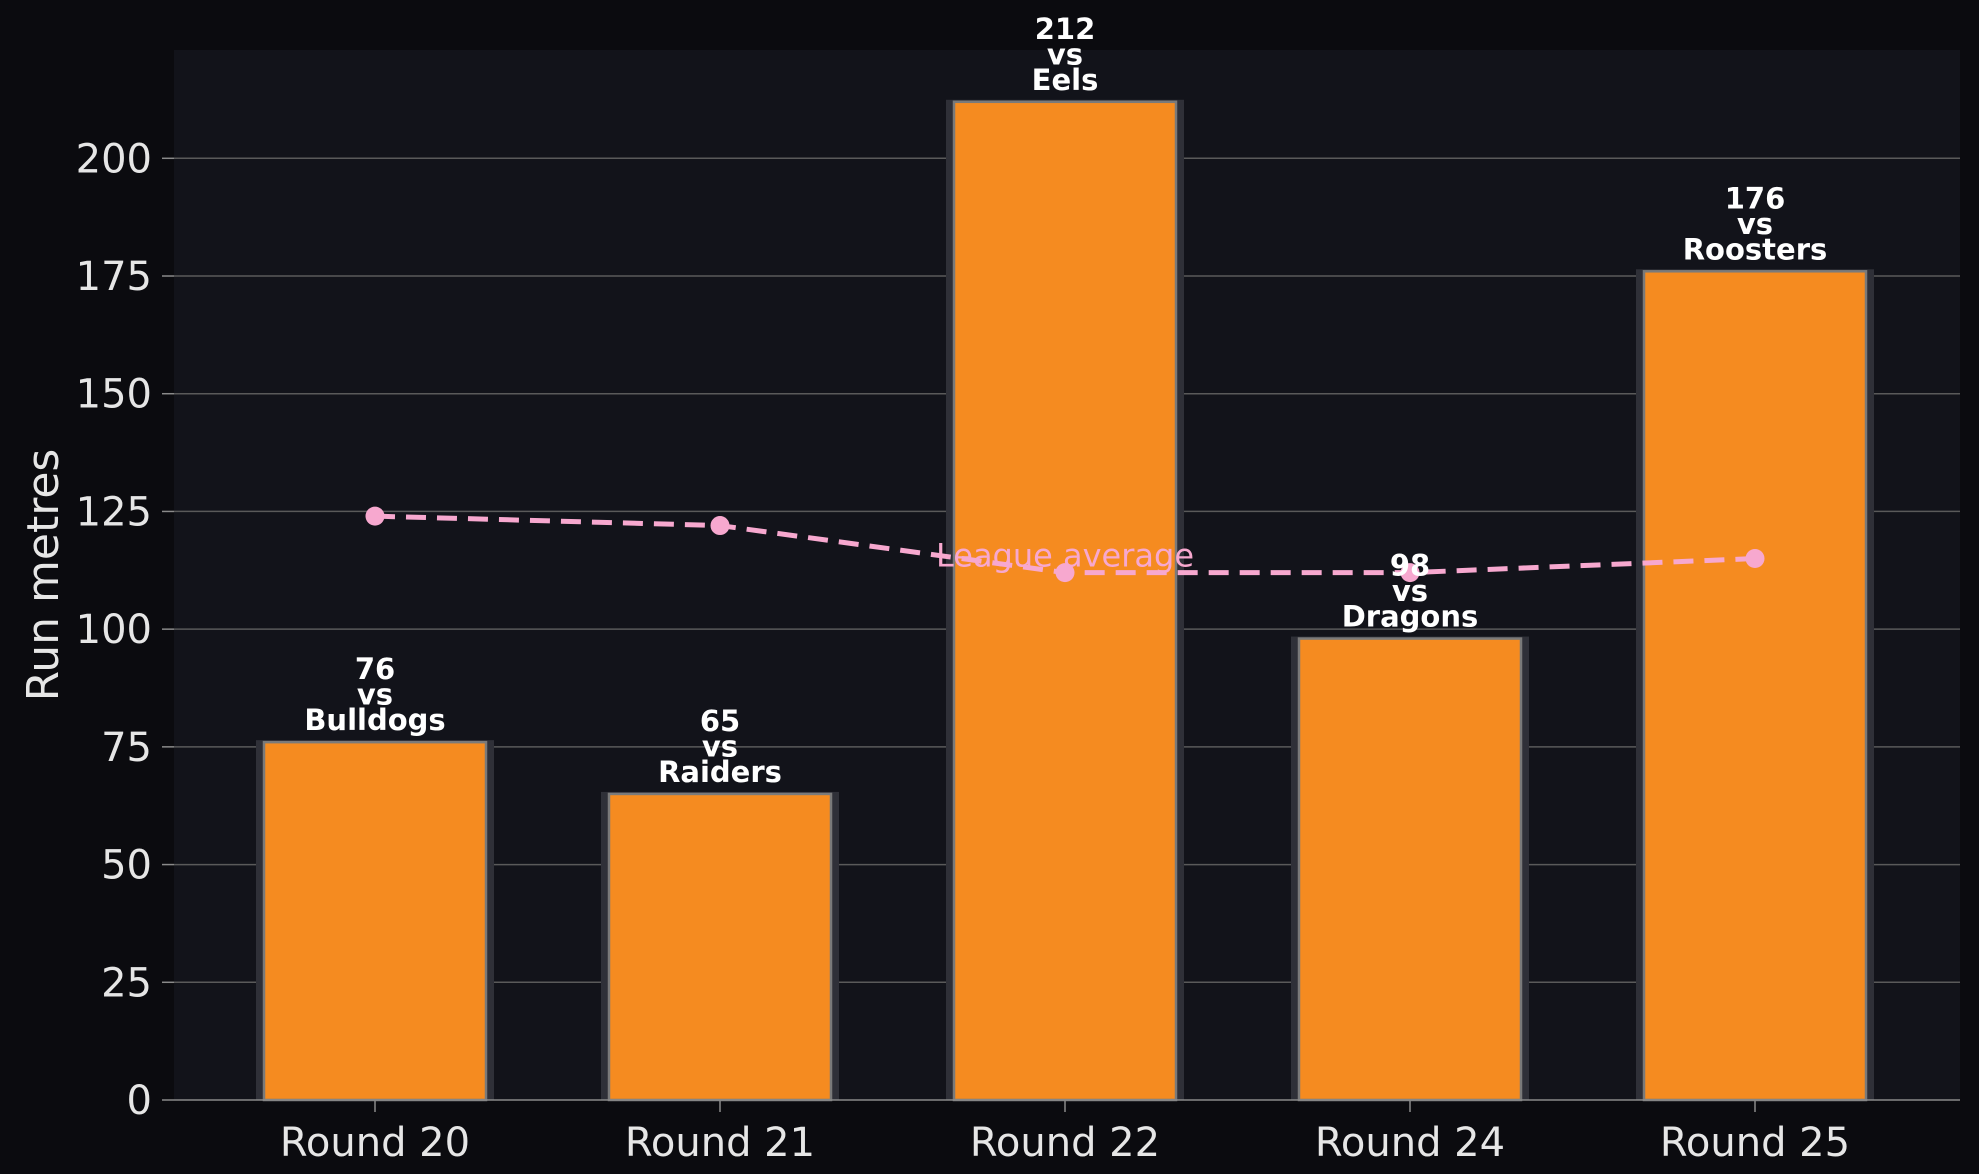 This screenshot has width=1979, height=1174. What do you see at coordinates (375, 669) in the screenshot?
I see `bar-value-label: 76` at bounding box center [375, 669].